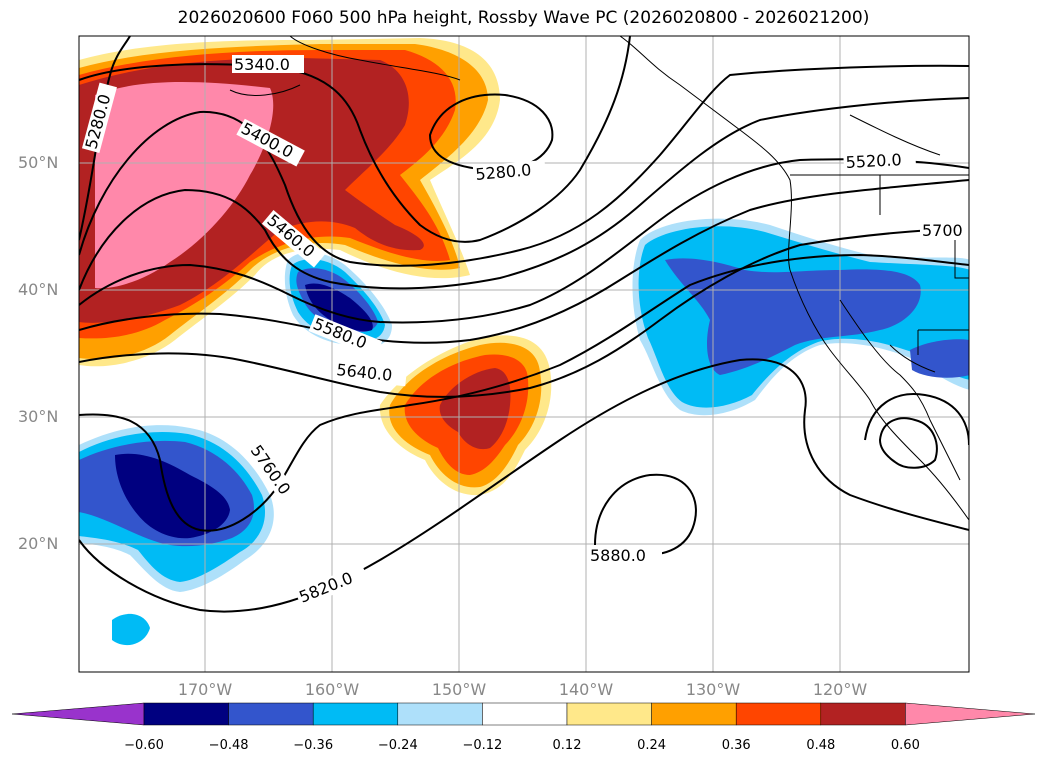 The width and height of the screenshot is (1047, 765). What do you see at coordinates (713, 689) in the screenshot?
I see `lon-label: 130°W` at bounding box center [713, 689].